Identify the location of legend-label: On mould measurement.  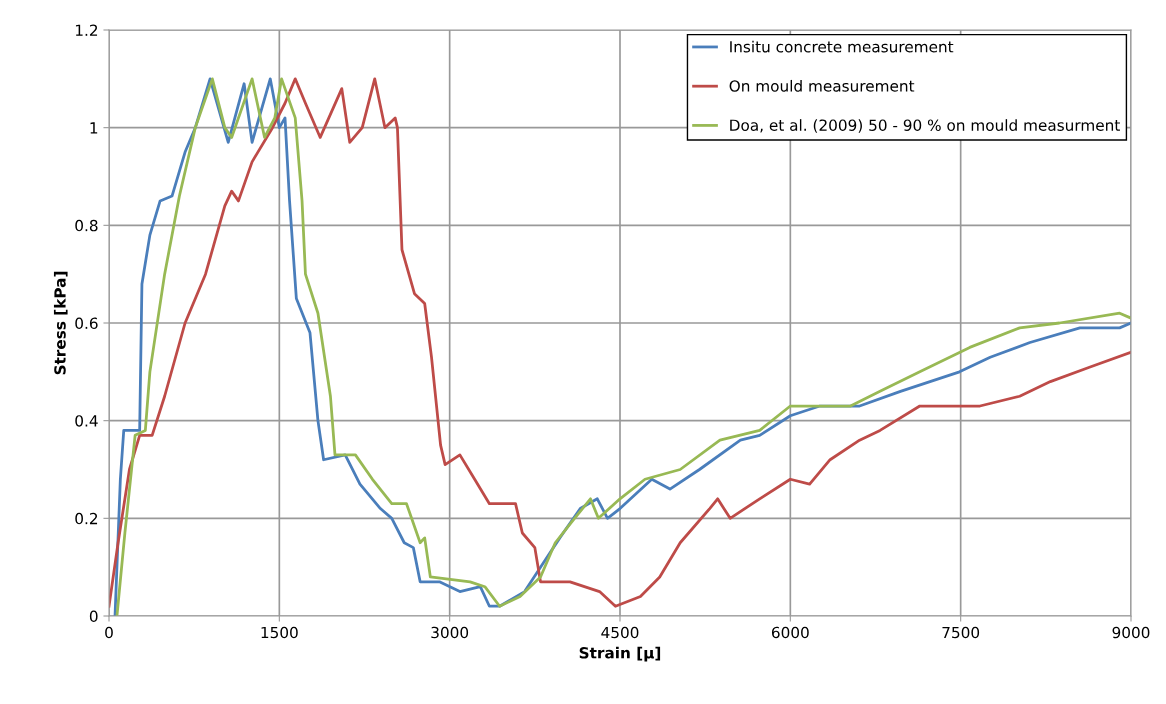
(822, 85).